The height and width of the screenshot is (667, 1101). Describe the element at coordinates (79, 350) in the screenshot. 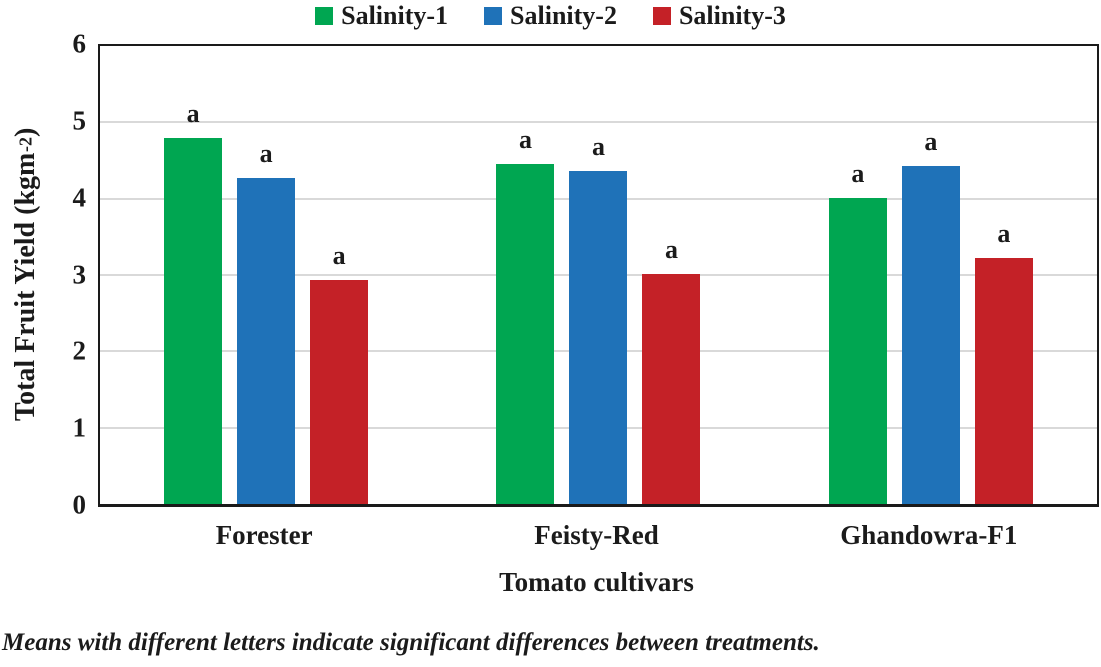

I see `y-tick-label-2: 2` at that location.